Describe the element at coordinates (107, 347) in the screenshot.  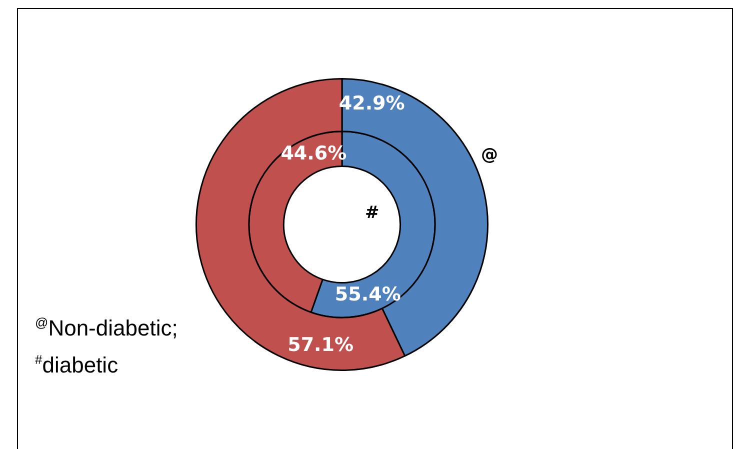
I see `text: $^{@}$Non-diabetic; $^{#}$diabetic` at that location.